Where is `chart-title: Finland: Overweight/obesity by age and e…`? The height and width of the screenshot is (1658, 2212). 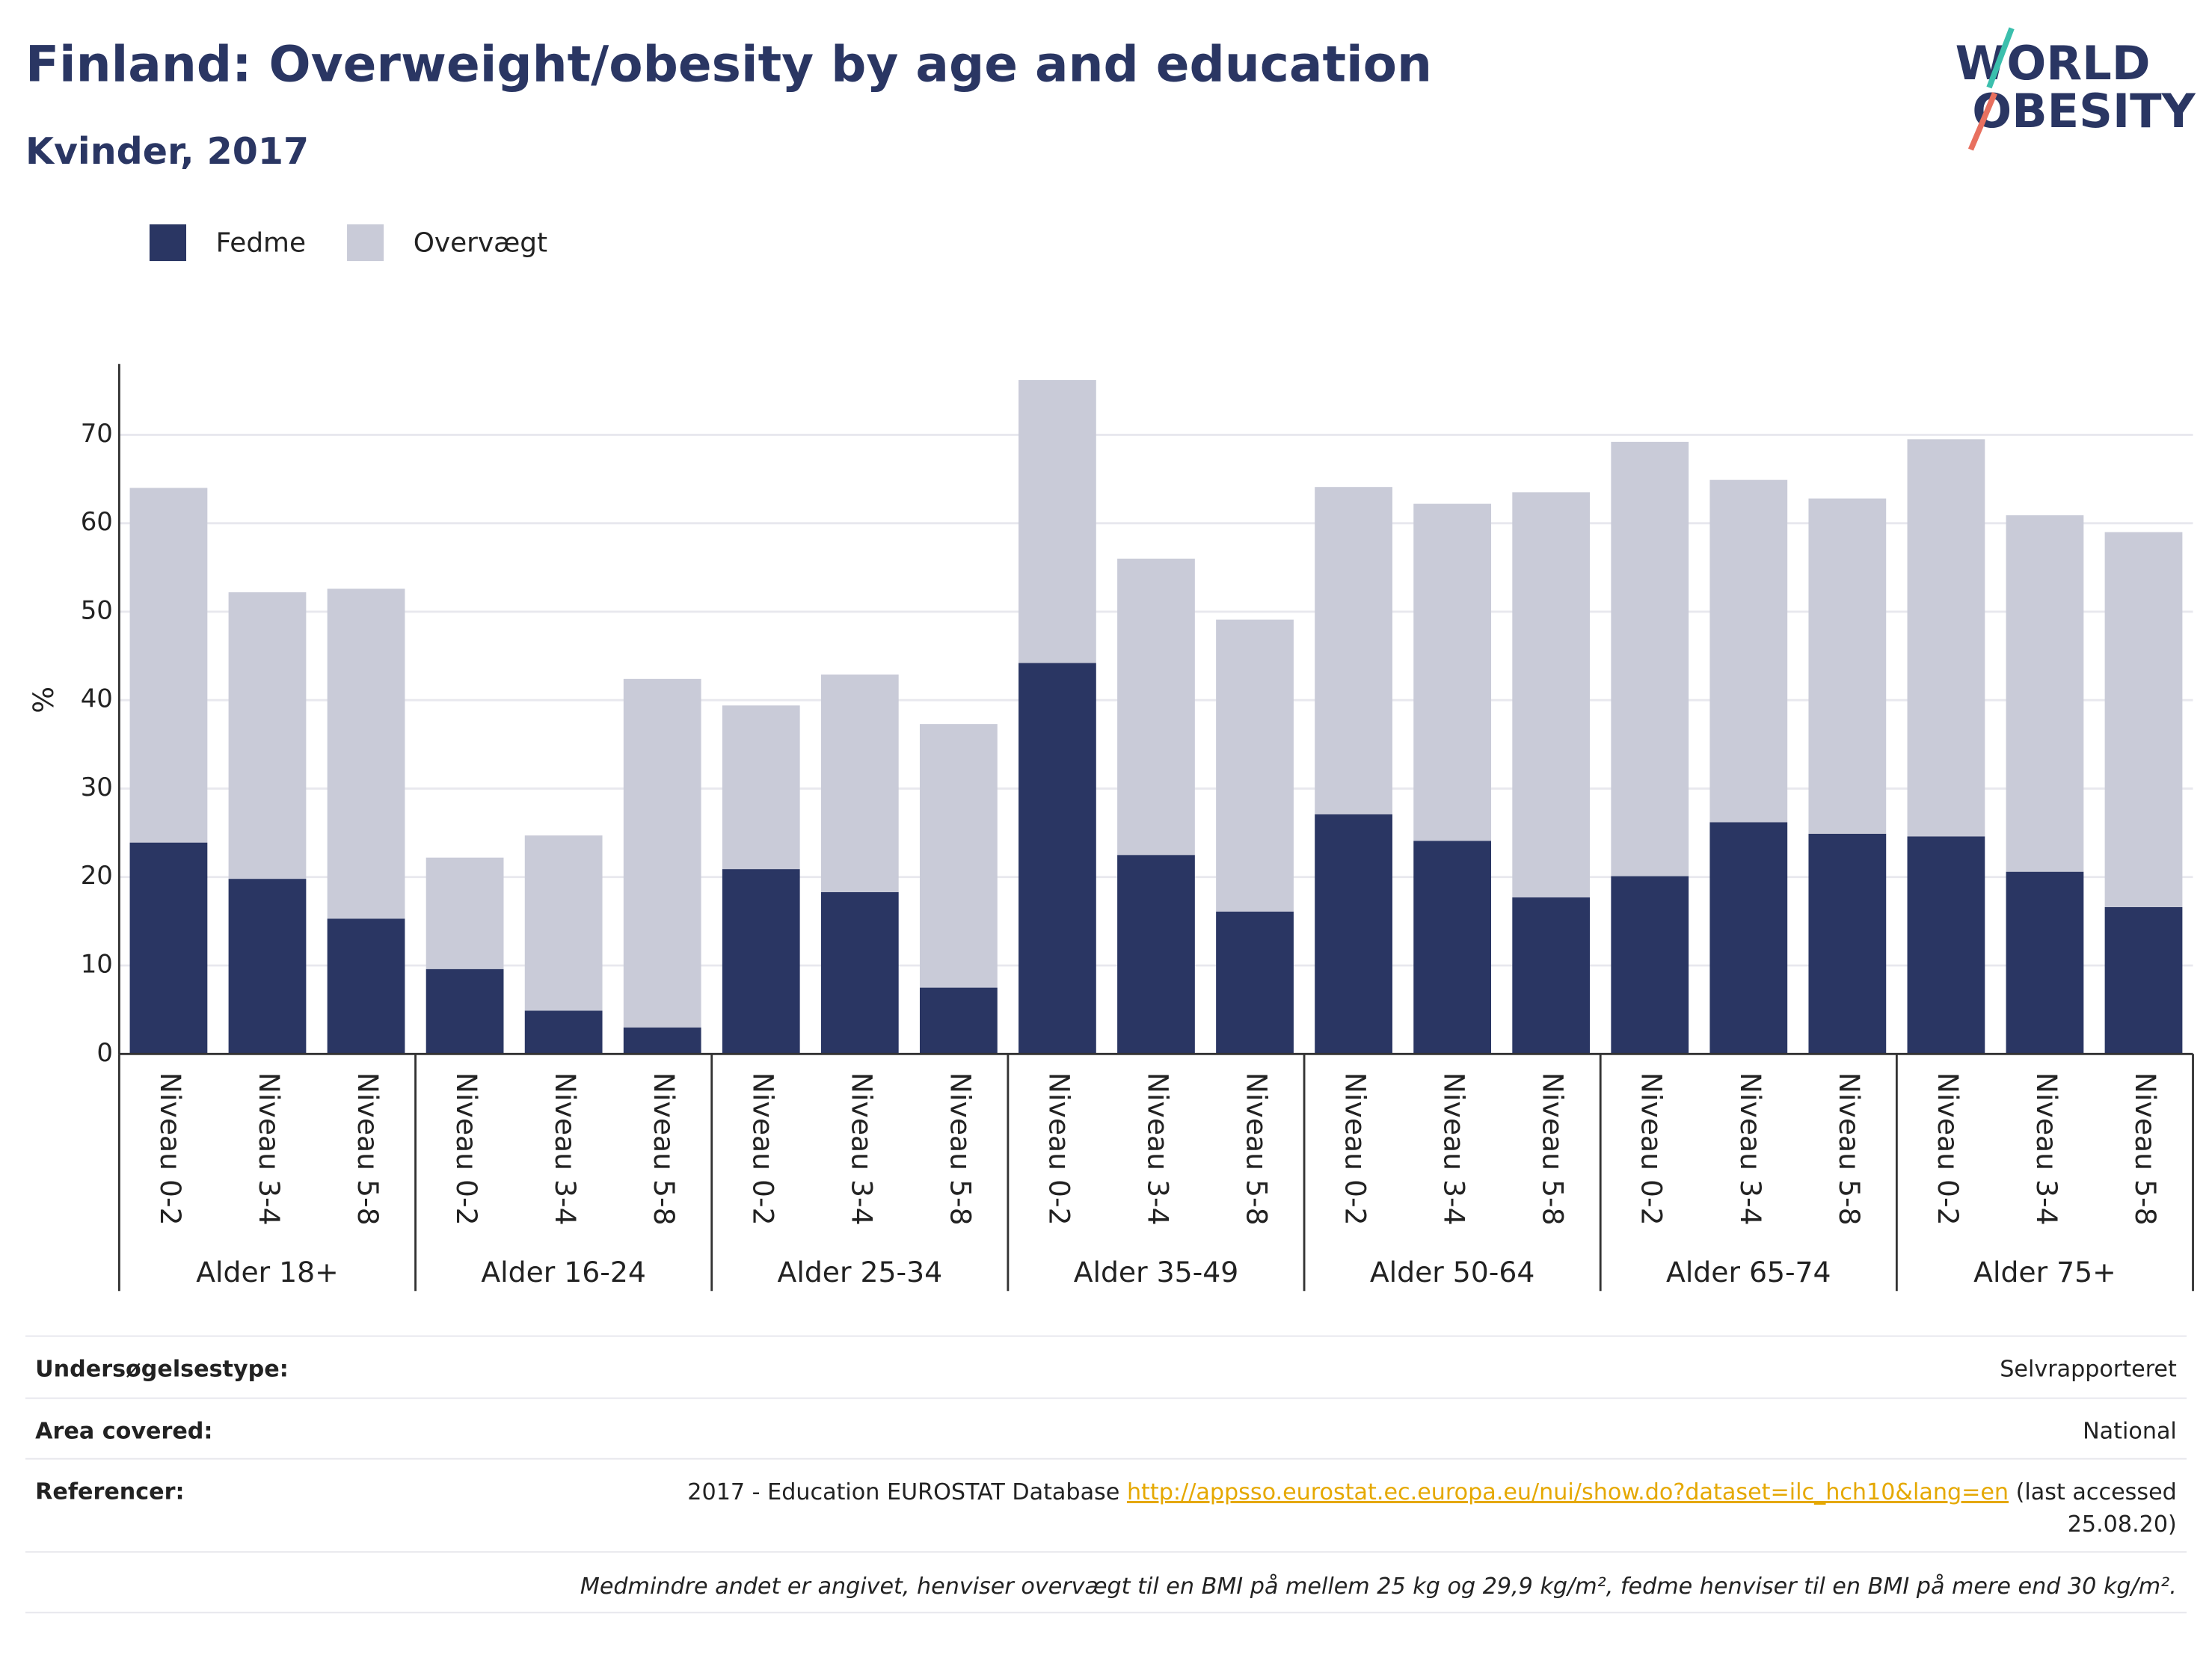
chart-title: Finland: Overweight/obesity by age and e… is located at coordinates (728, 64).